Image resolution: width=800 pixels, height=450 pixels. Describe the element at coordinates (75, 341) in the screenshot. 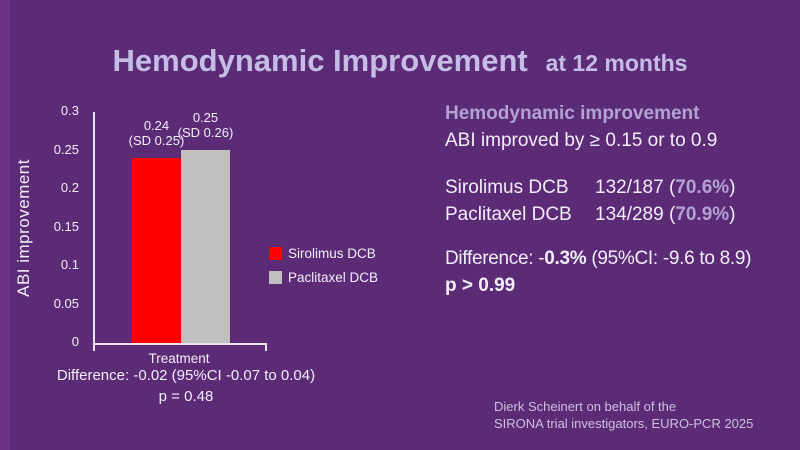

I see `y-axis-tick-label: 0` at that location.